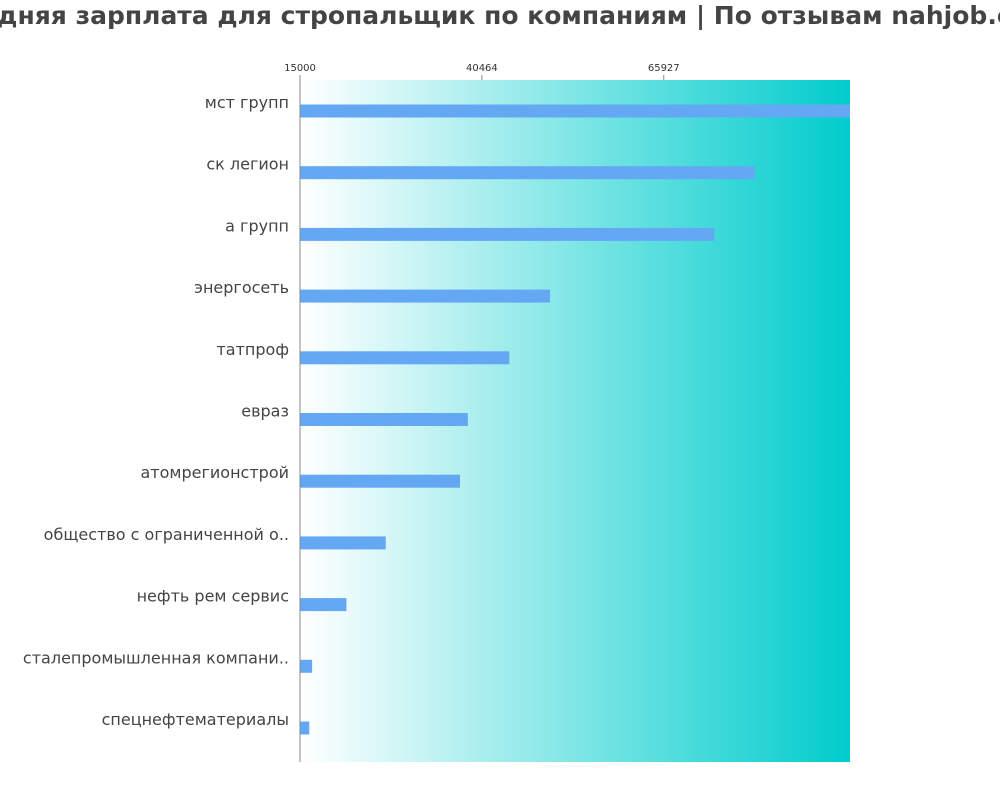 The image size is (1000, 800). What do you see at coordinates (247, 102) in the screenshot?
I see `category-label: мст групп` at bounding box center [247, 102].